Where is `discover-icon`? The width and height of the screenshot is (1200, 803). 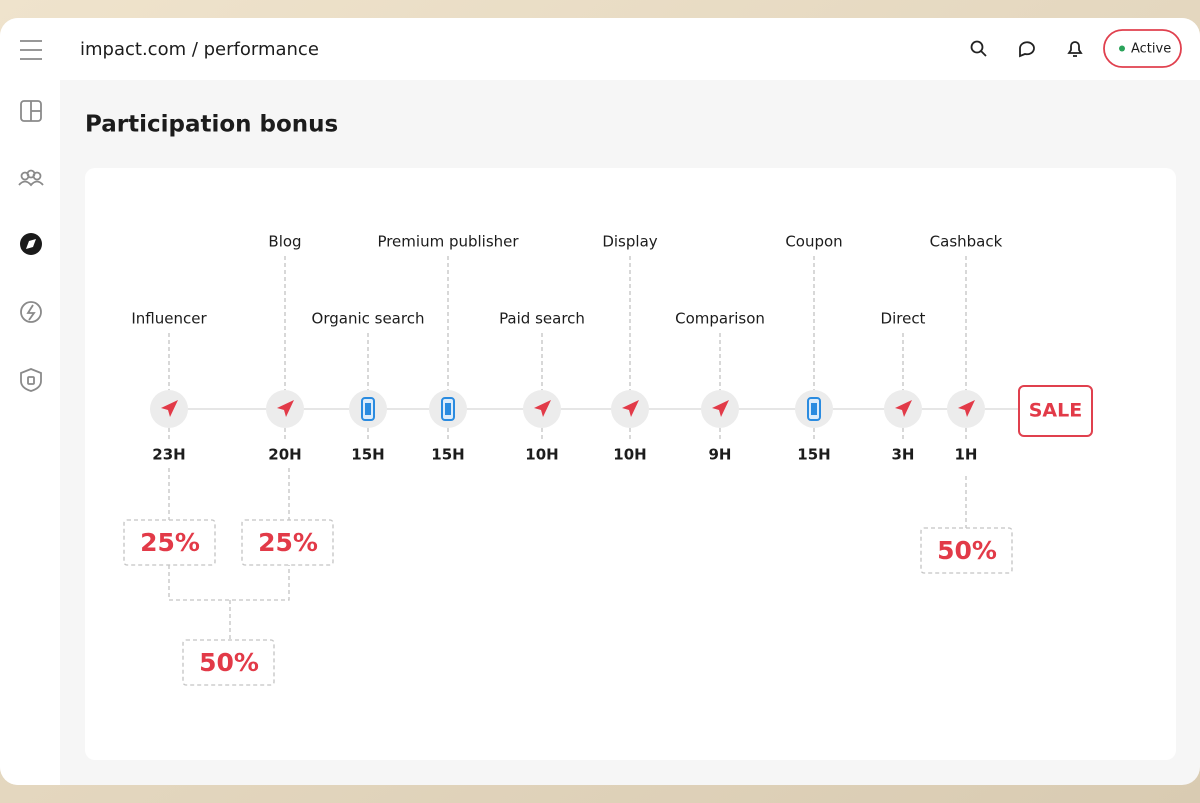 discover-icon is located at coordinates (31, 244).